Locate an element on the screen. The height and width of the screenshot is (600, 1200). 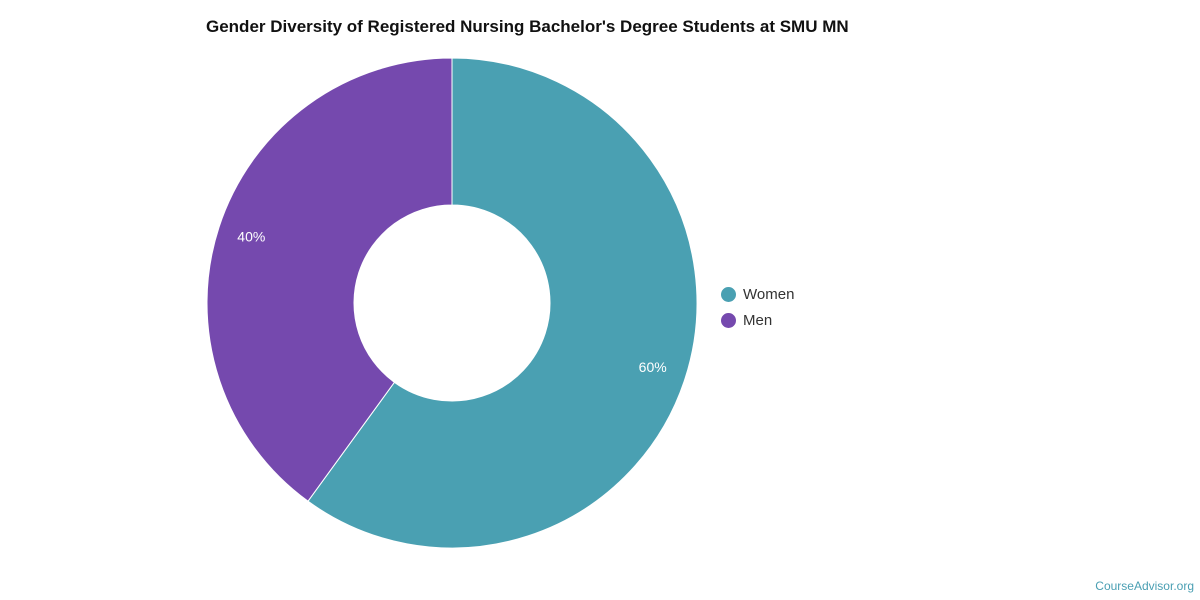
legend: Women Men is located at coordinates (757, 307).